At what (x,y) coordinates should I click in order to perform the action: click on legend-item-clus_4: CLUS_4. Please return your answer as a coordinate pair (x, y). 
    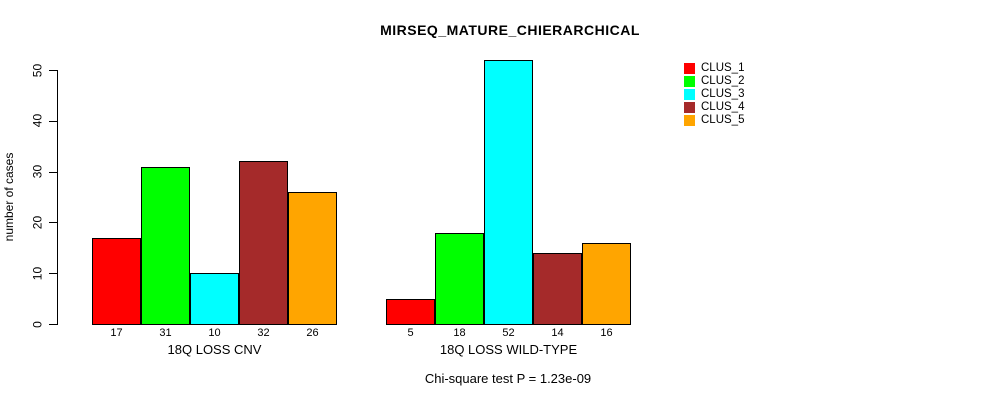
    Looking at the image, I should click on (714, 107).